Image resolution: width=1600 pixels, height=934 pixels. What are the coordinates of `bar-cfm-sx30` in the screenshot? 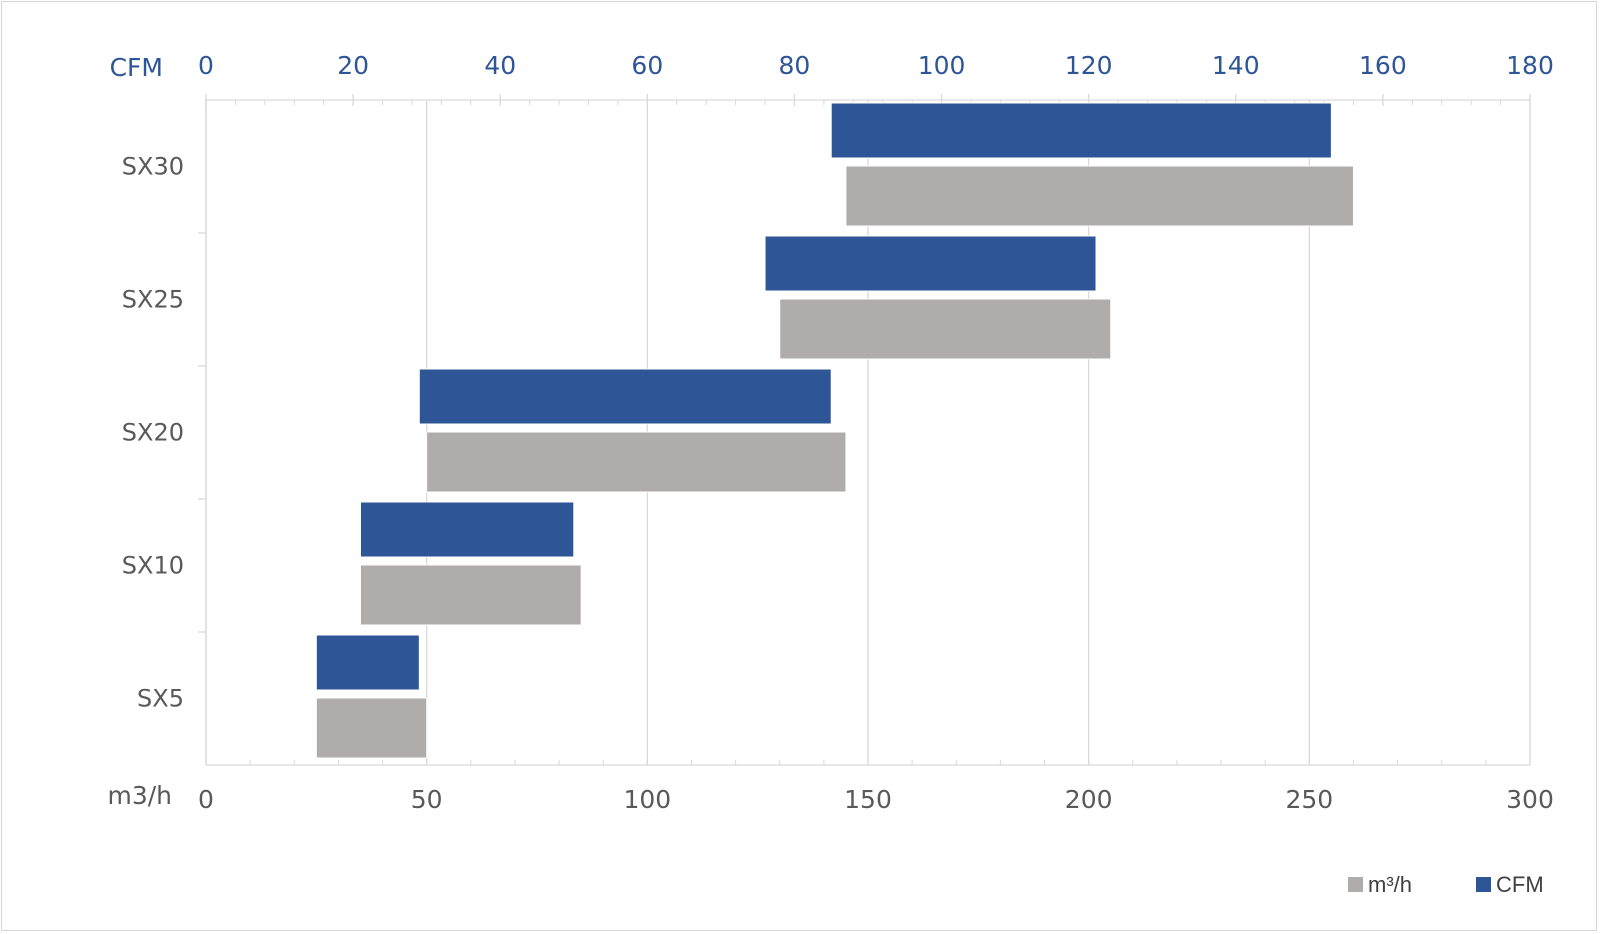 It's located at (1081, 130).